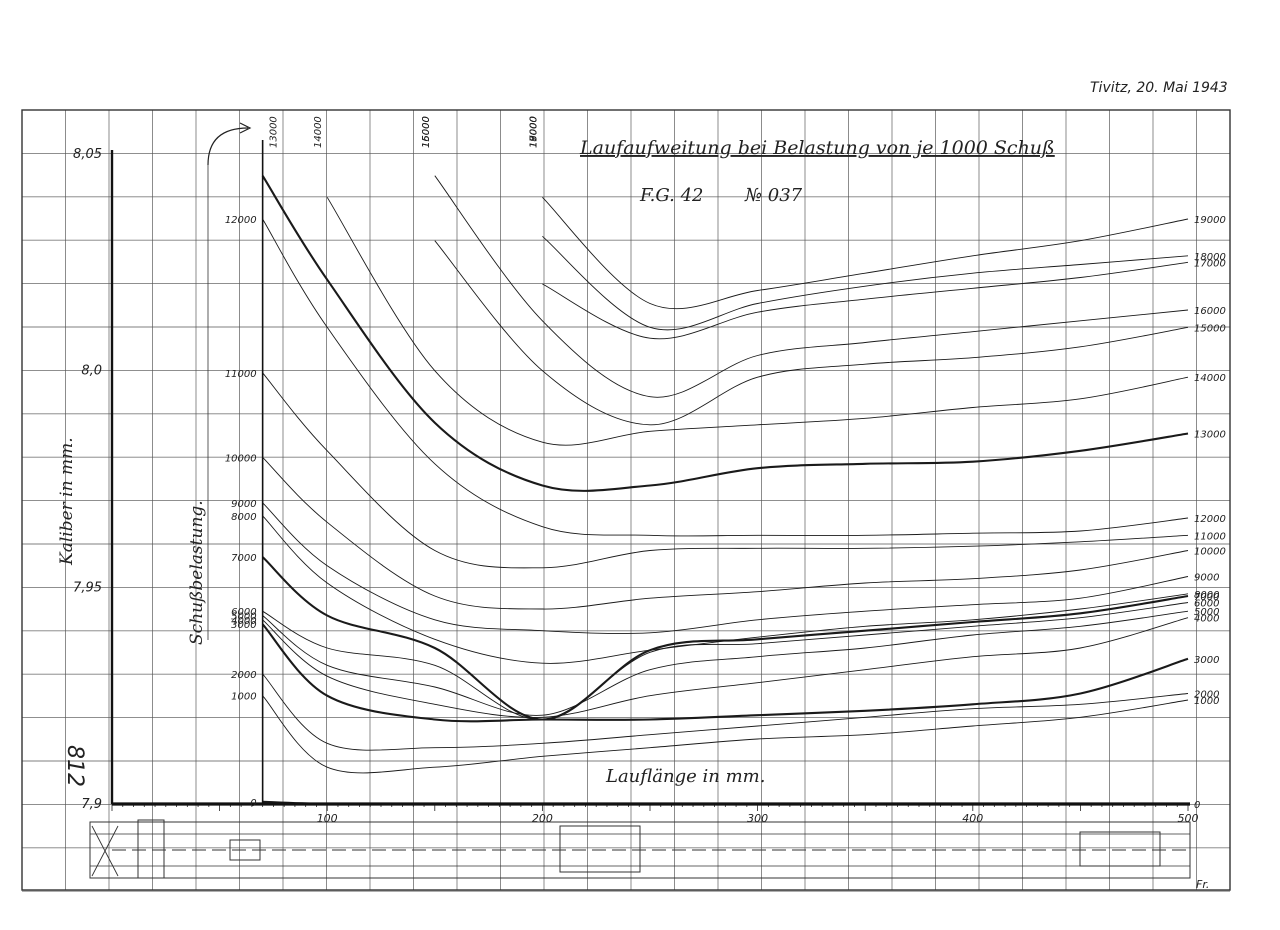 This screenshot has width=1280, height=930. Describe the element at coordinates (243, 625) in the screenshot. I see `load-scale-label: 3000` at that location.